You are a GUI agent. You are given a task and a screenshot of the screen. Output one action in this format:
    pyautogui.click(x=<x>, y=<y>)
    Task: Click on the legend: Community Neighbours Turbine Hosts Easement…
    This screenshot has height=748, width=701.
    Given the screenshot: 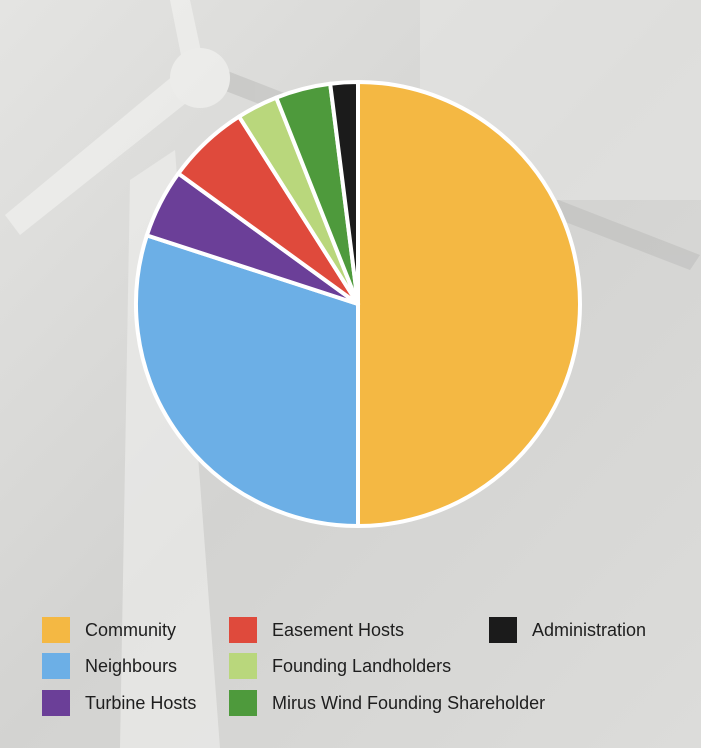 What is the action you would take?
    pyautogui.click(x=344, y=666)
    